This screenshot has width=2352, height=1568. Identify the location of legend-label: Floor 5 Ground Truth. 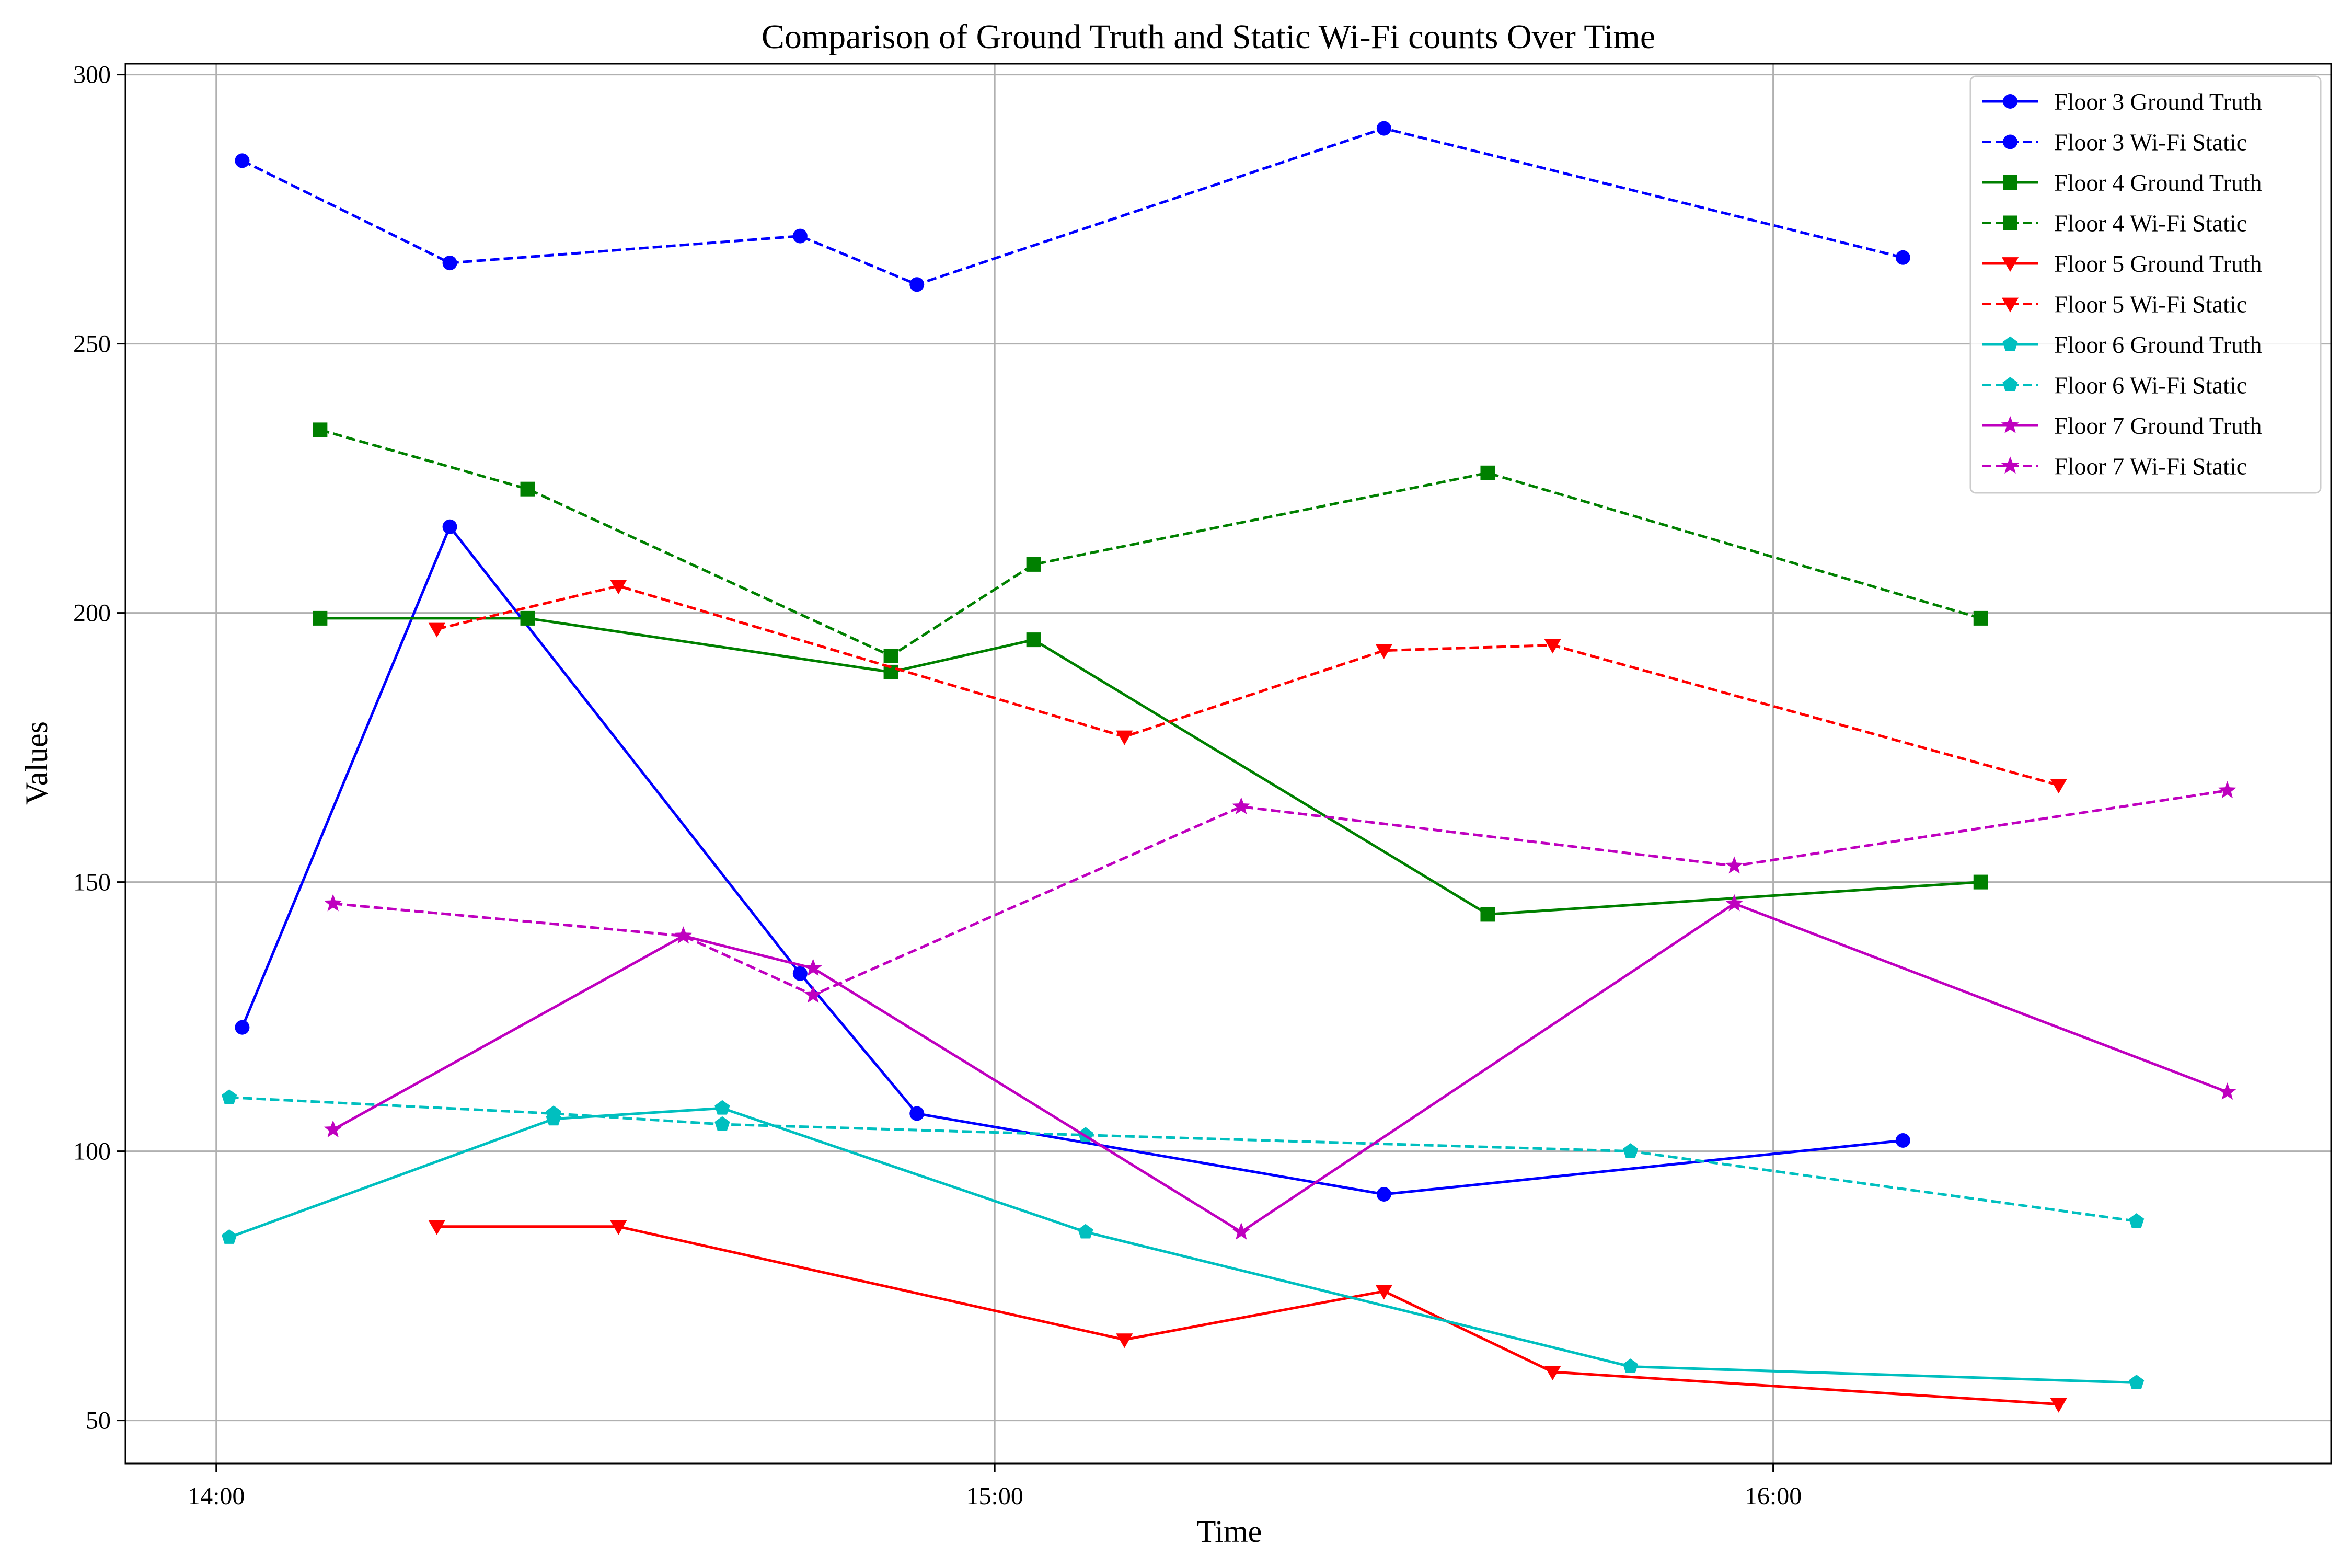
(2158, 263).